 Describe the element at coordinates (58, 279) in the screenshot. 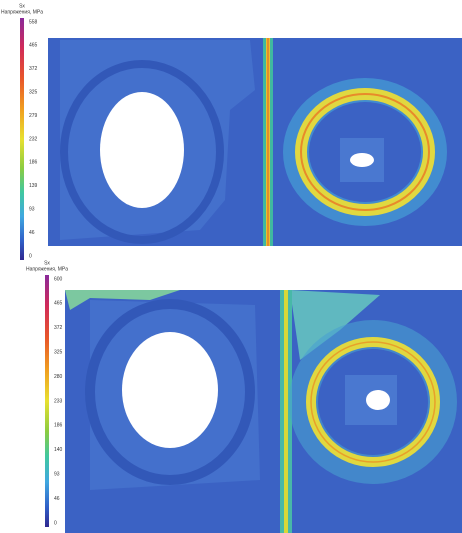

I see `legend-label: 600` at that location.